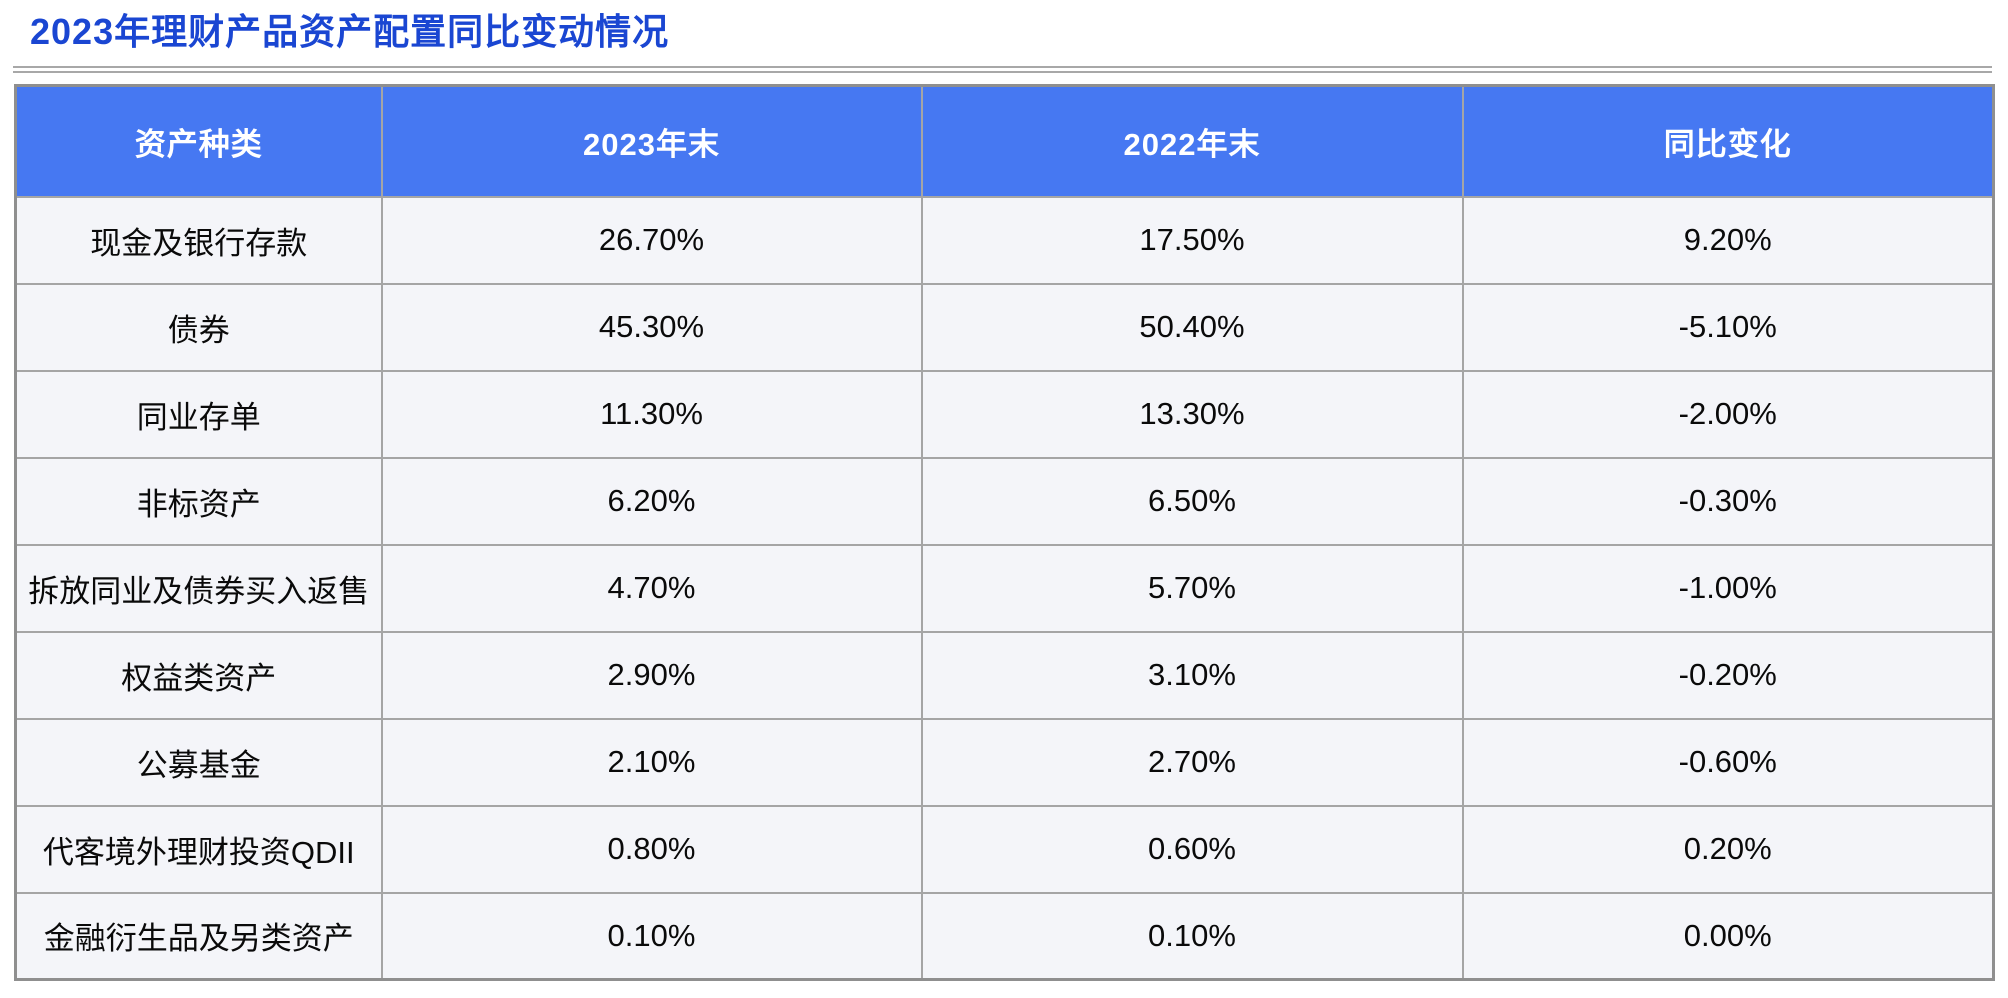 Image resolution: width=2008 pixels, height=998 pixels. I want to click on table-row: 拆放同业及债券买入返售 4.70% 5.70% -1.00%, so click(1004, 588).